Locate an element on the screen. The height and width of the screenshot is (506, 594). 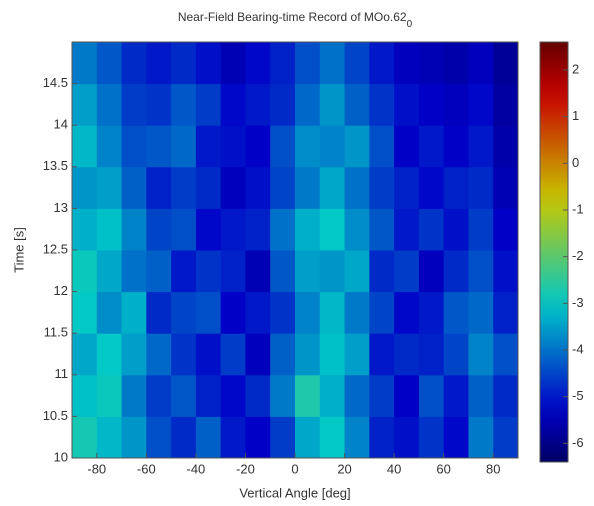
title-subscript: 0 is located at coordinates (410, 24).